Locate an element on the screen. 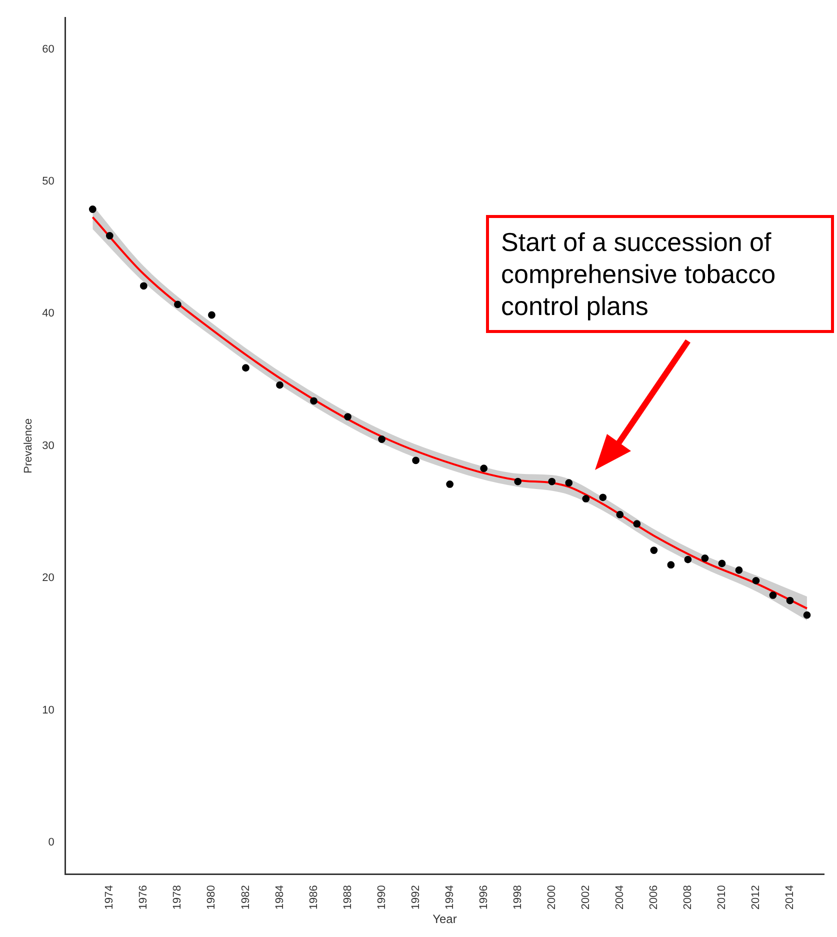 Image resolution: width=837 pixels, height=937 pixels. x-tick-label: 1980 is located at coordinates (212, 897).